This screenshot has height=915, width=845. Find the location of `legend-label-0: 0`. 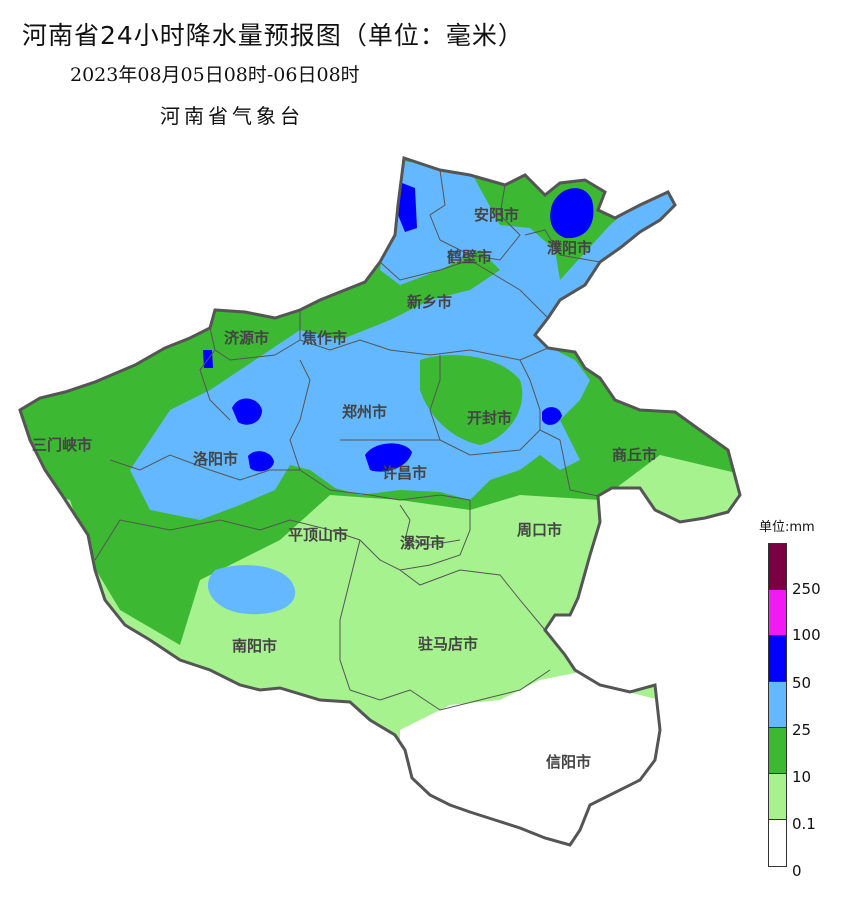

legend-label-0: 0 is located at coordinates (797, 871).